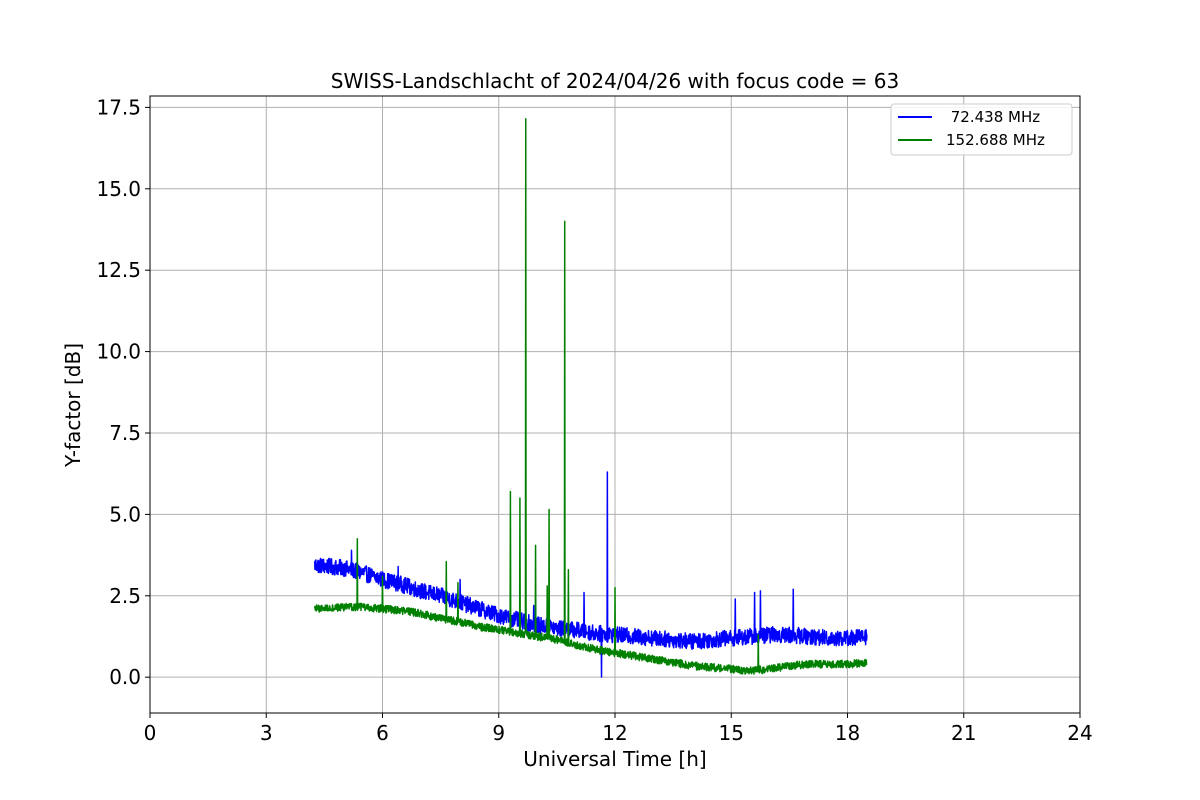  Describe the element at coordinates (125, 514) in the screenshot. I see `y-tick-label: 5.0` at that location.